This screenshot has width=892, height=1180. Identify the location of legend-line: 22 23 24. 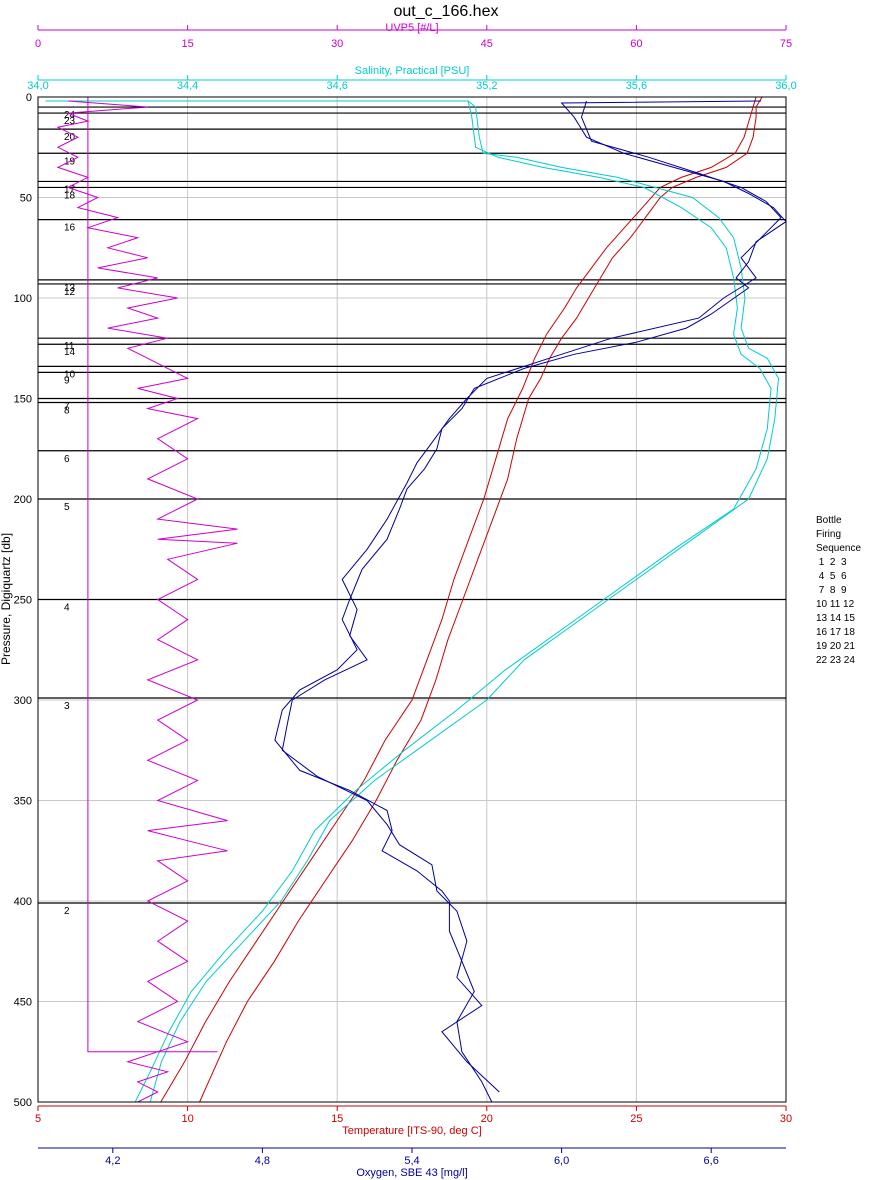
(835, 660).